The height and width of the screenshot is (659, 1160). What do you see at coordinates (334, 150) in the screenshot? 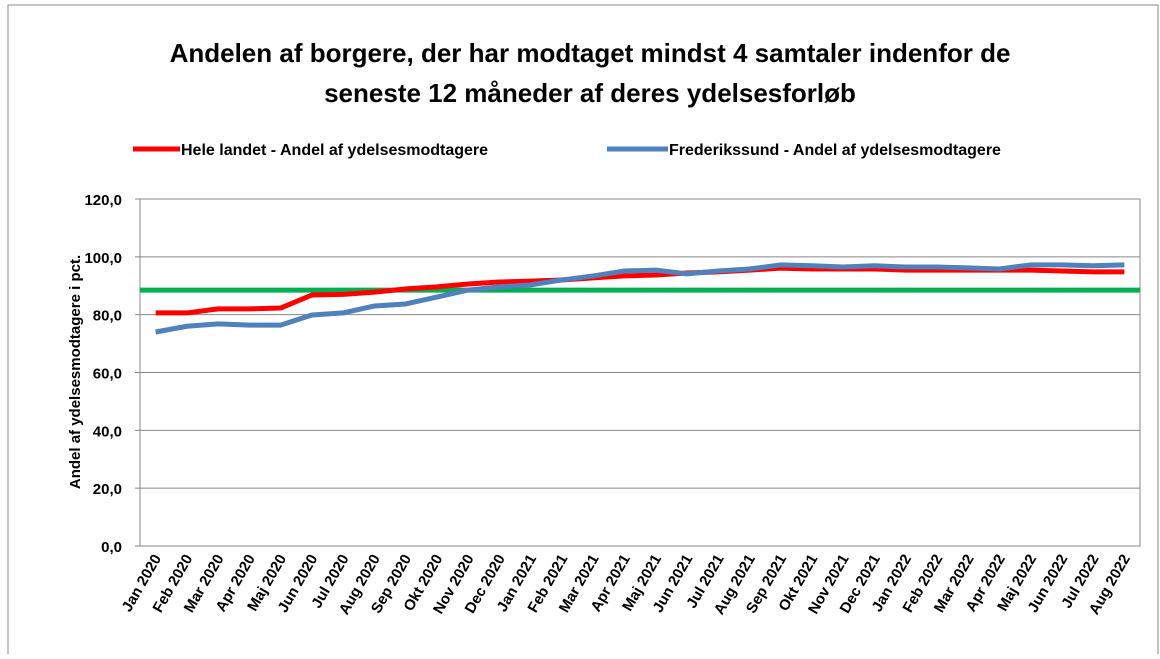
I see `legend-label: Hele landet - Andel af ydelsesmodtagere` at bounding box center [334, 150].